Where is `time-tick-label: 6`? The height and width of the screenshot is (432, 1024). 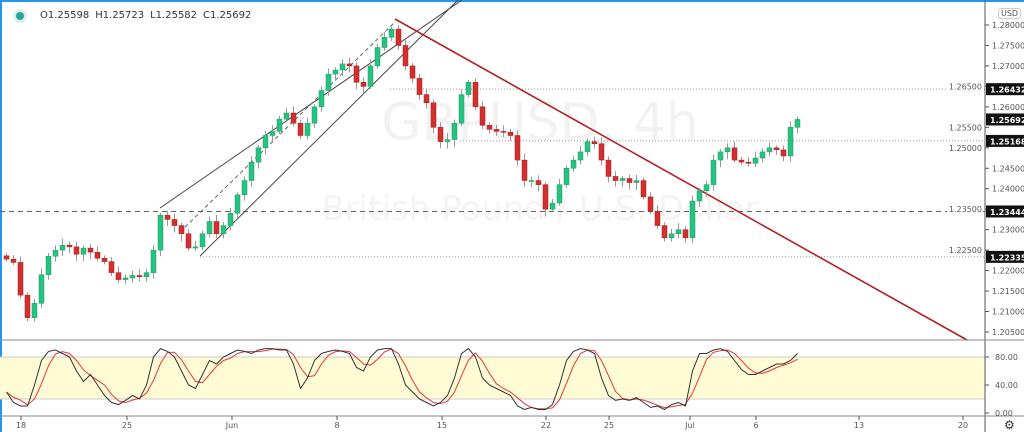
time-tick-label: 6 is located at coordinates (755, 425).